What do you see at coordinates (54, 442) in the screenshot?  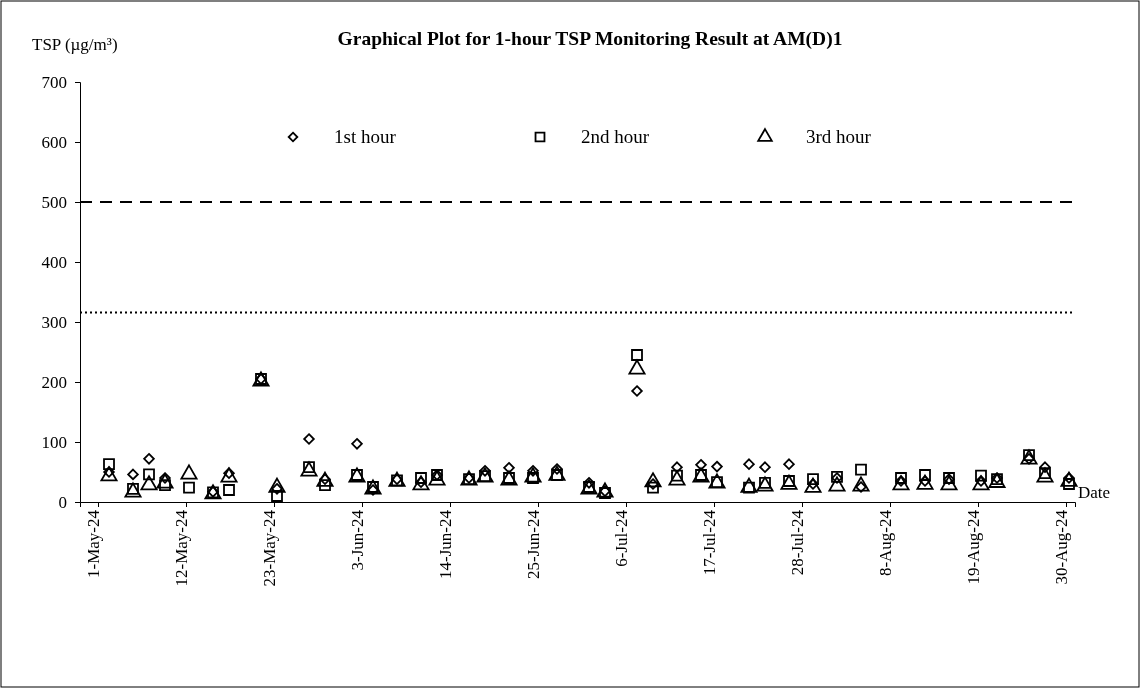 I see `y-tick-label: 100` at bounding box center [54, 442].